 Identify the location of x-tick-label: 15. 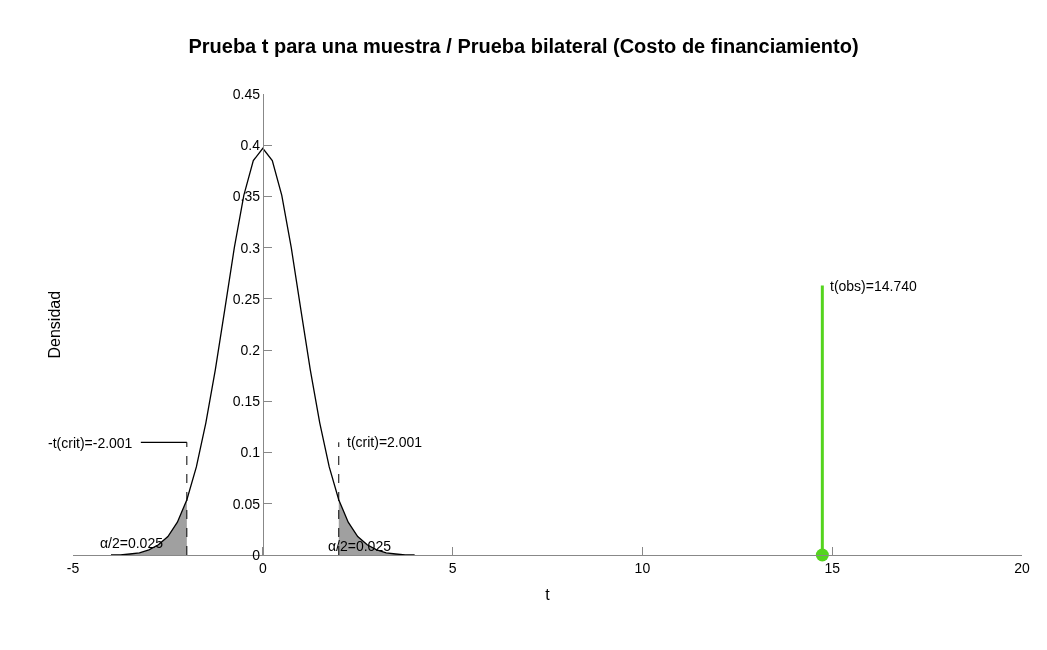
(832, 567).